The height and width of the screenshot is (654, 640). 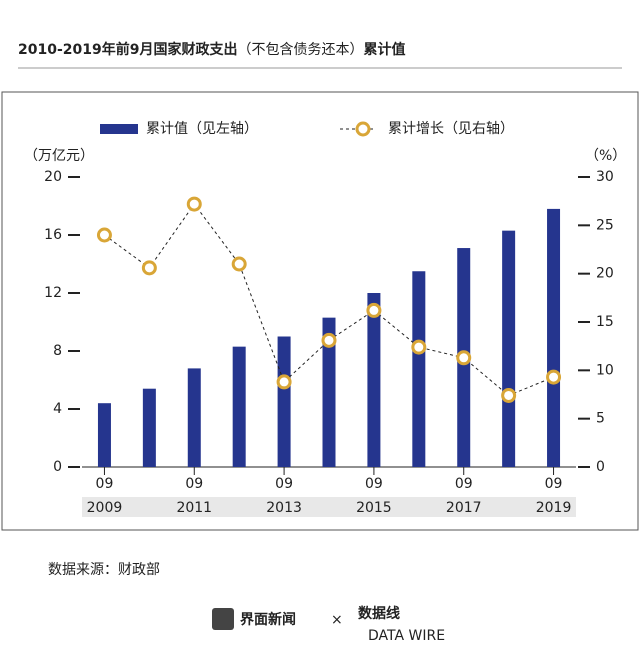 I want to click on y2-tick-label: 30, so click(x=605, y=177).